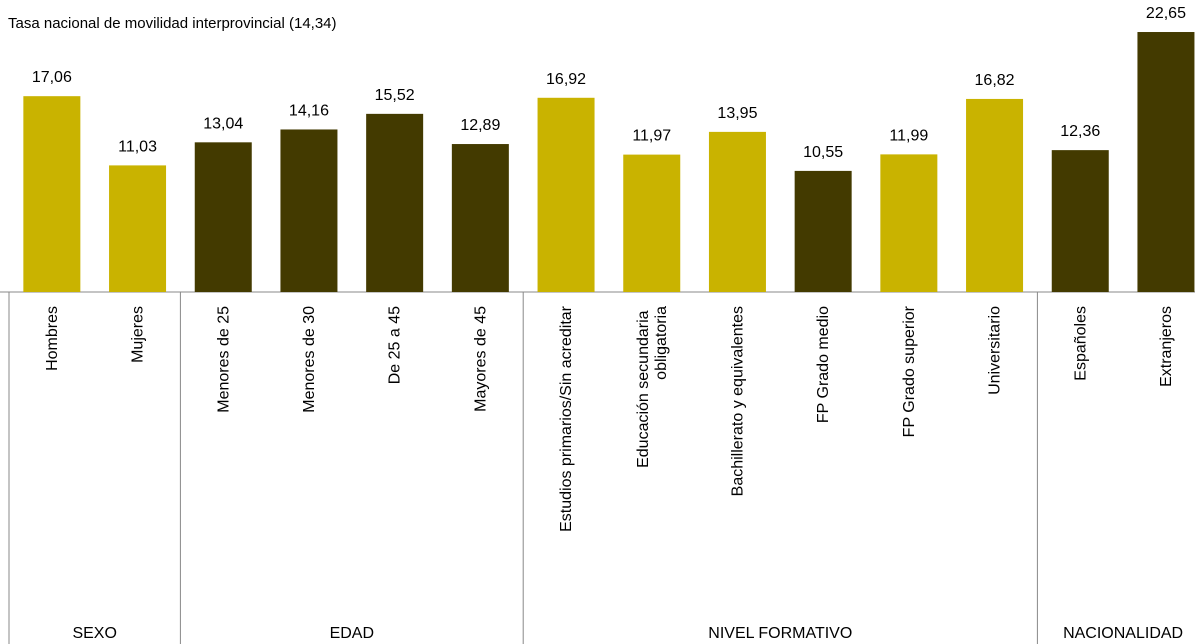 Image resolution: width=1195 pixels, height=644 pixels. Describe the element at coordinates (1123, 633) in the screenshot. I see `group-label: NACIONALIDAD` at that location.